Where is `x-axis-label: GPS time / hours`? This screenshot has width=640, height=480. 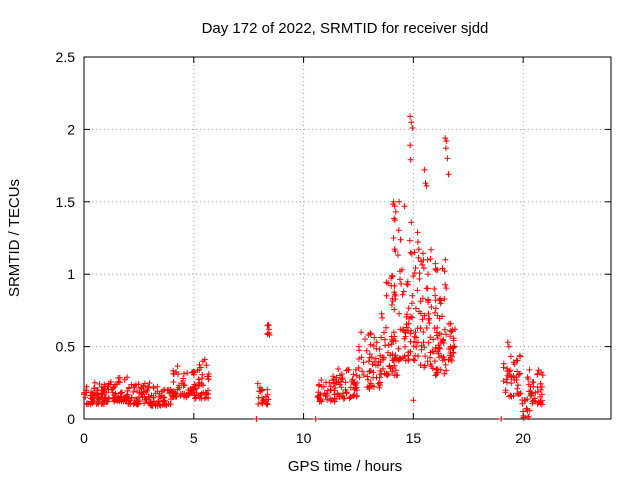 x-axis-label: GPS time / hours is located at coordinates (345, 466).